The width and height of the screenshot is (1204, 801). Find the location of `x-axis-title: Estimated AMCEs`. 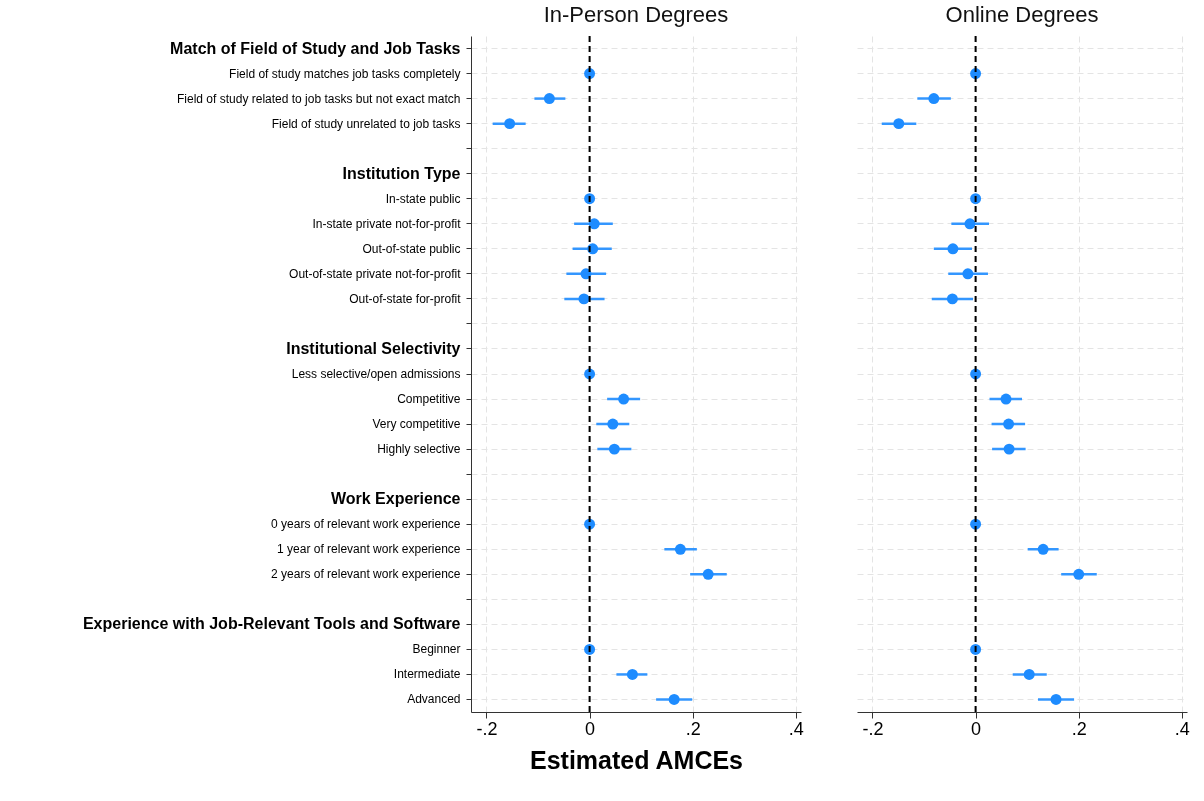

x-axis-title: Estimated AMCEs is located at coordinates (636, 759).